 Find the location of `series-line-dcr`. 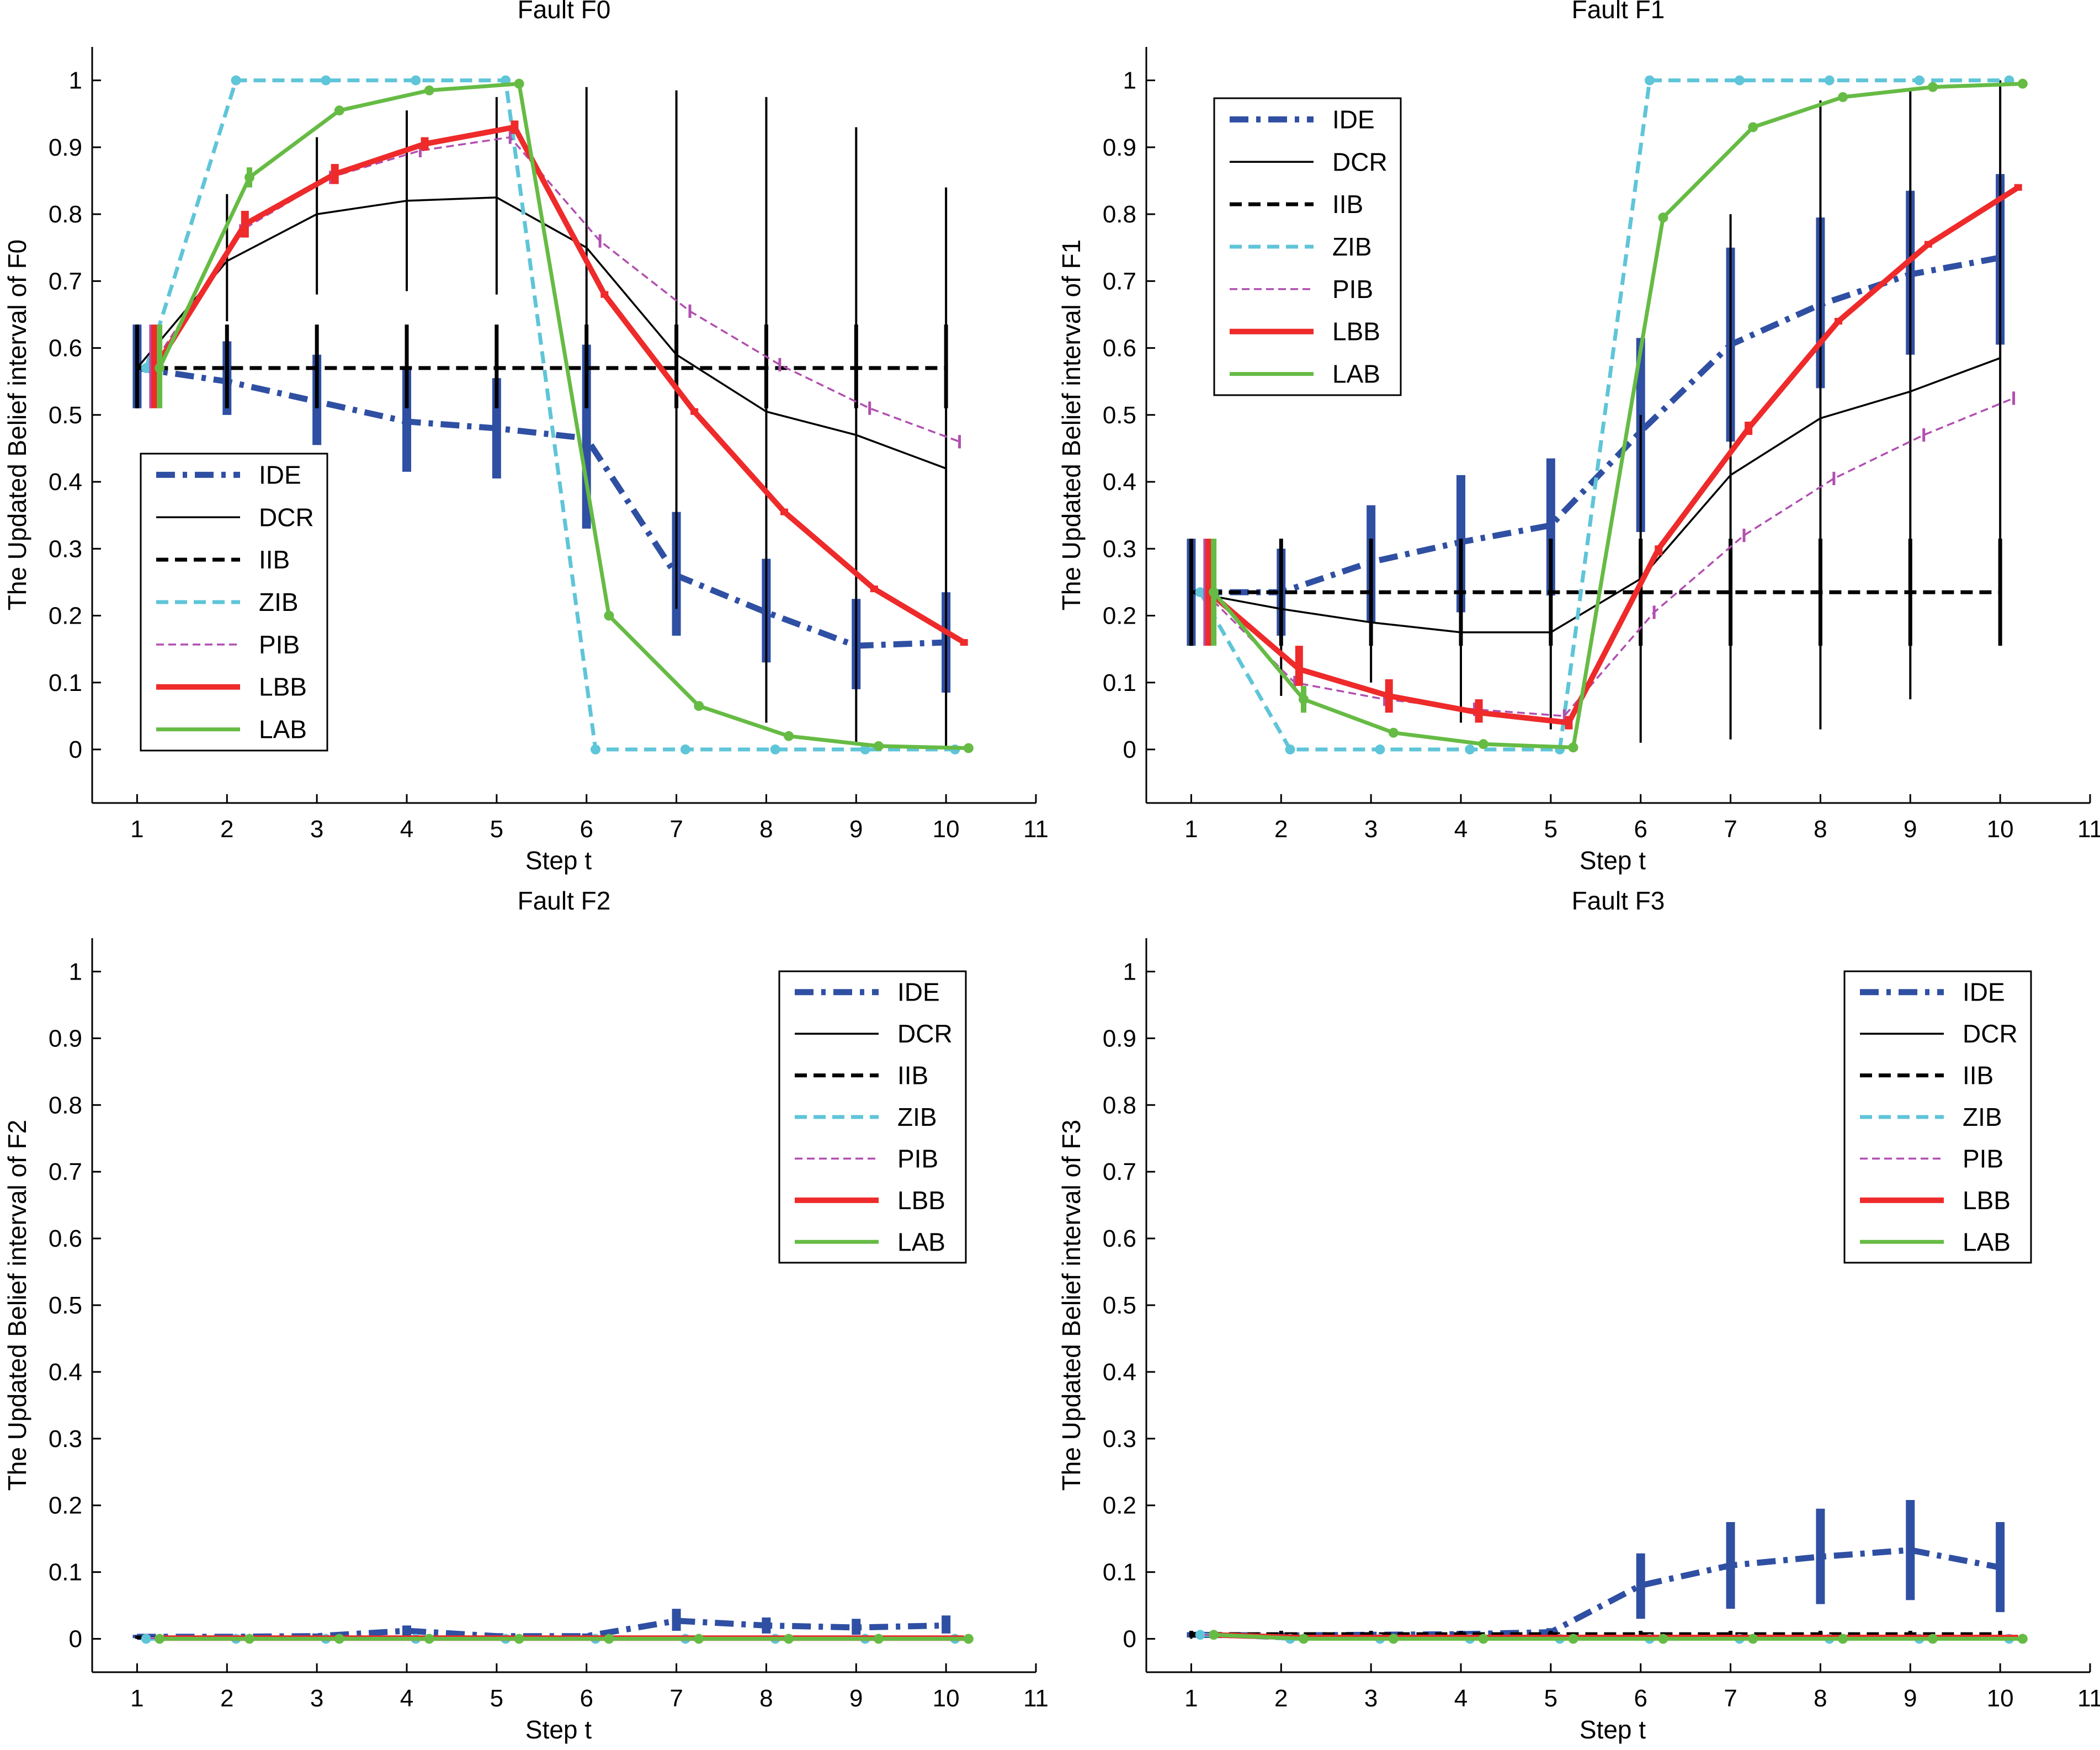

series-line-dcr is located at coordinates (541, 333).